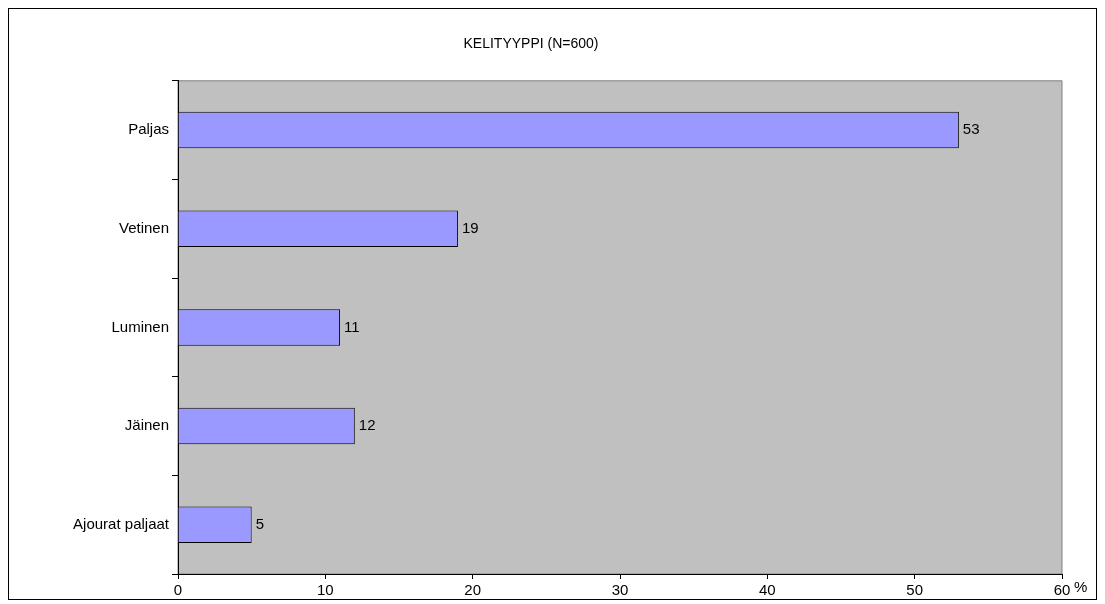 The width and height of the screenshot is (1105, 604). What do you see at coordinates (531, 43) in the screenshot?
I see `chart-title: KELITYYPPI (N=600)` at bounding box center [531, 43].